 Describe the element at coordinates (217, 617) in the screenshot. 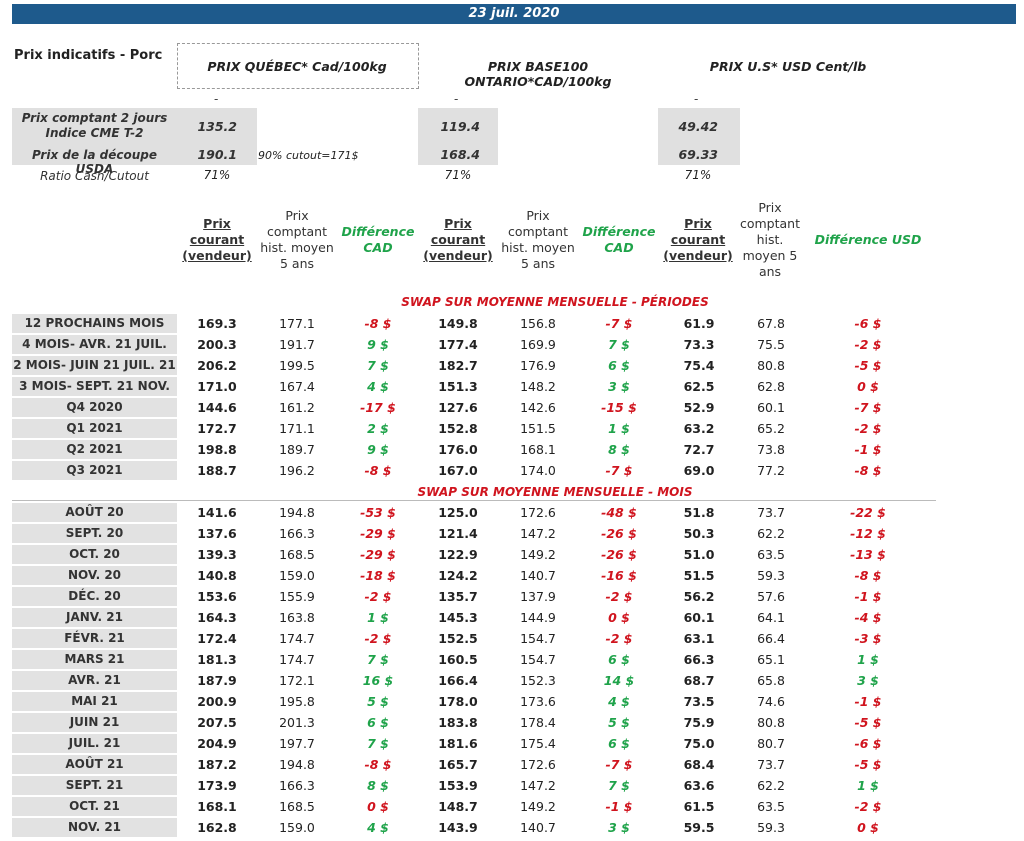

I see `cell-q: 164.3` at that location.